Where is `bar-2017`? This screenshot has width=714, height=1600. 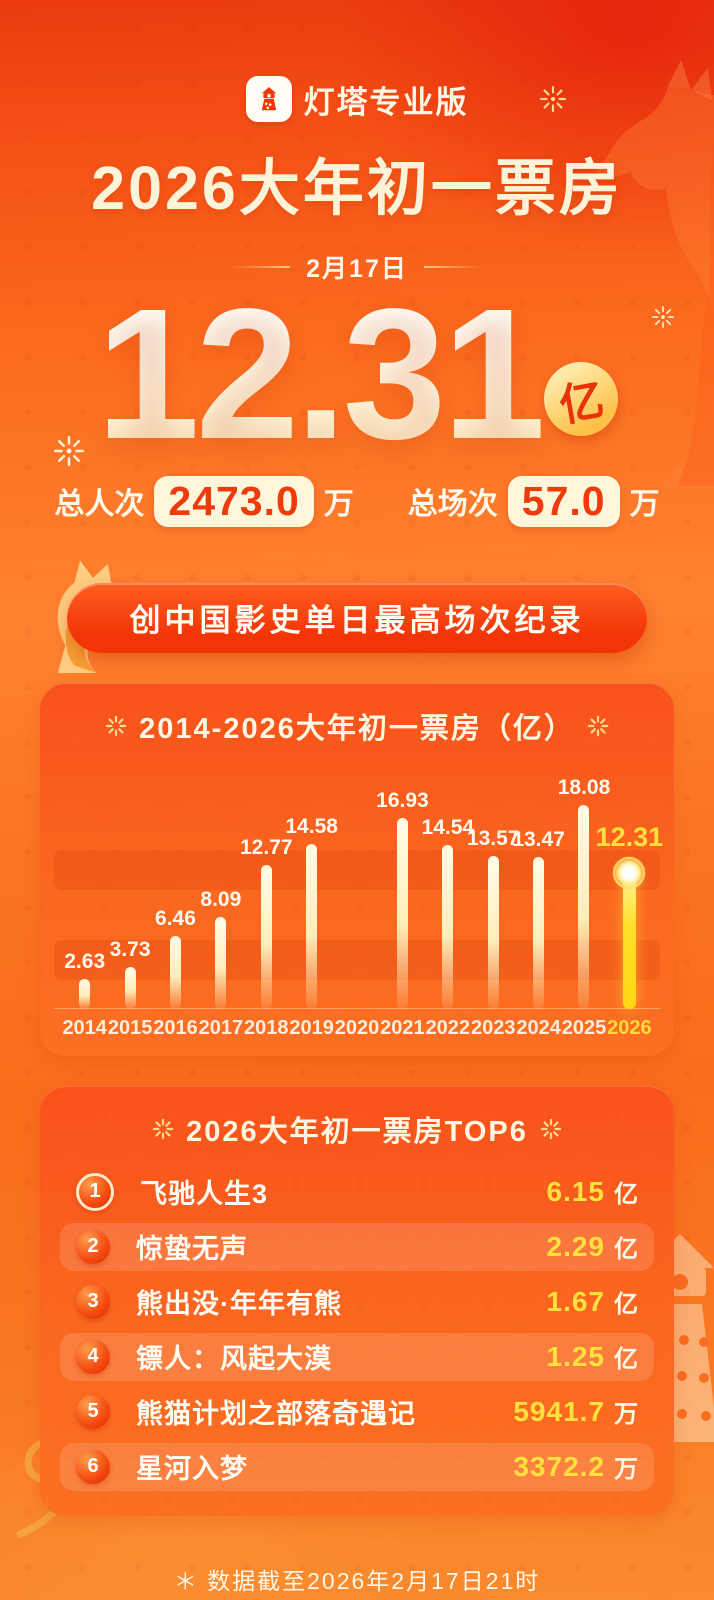
bar-2017 is located at coordinates (221, 963).